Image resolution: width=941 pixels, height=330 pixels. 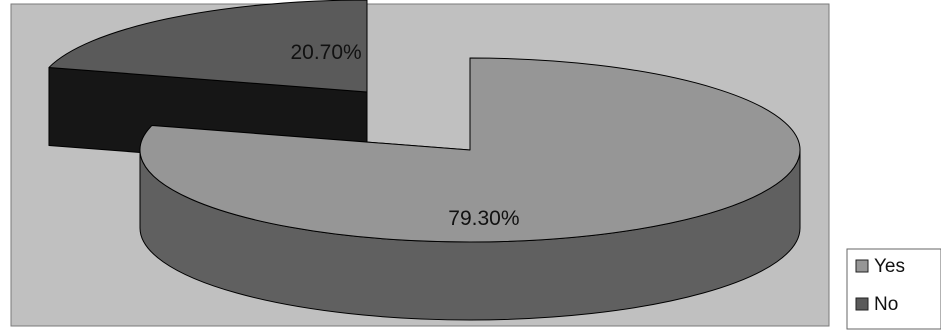 I want to click on data-labels: 20.70% 79.30%, so click(x=404, y=135).